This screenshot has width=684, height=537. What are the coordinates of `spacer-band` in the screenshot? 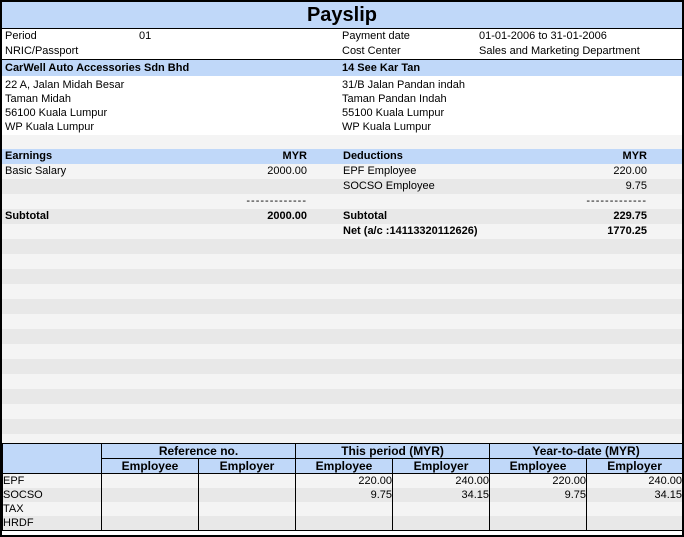 It's located at (342, 142).